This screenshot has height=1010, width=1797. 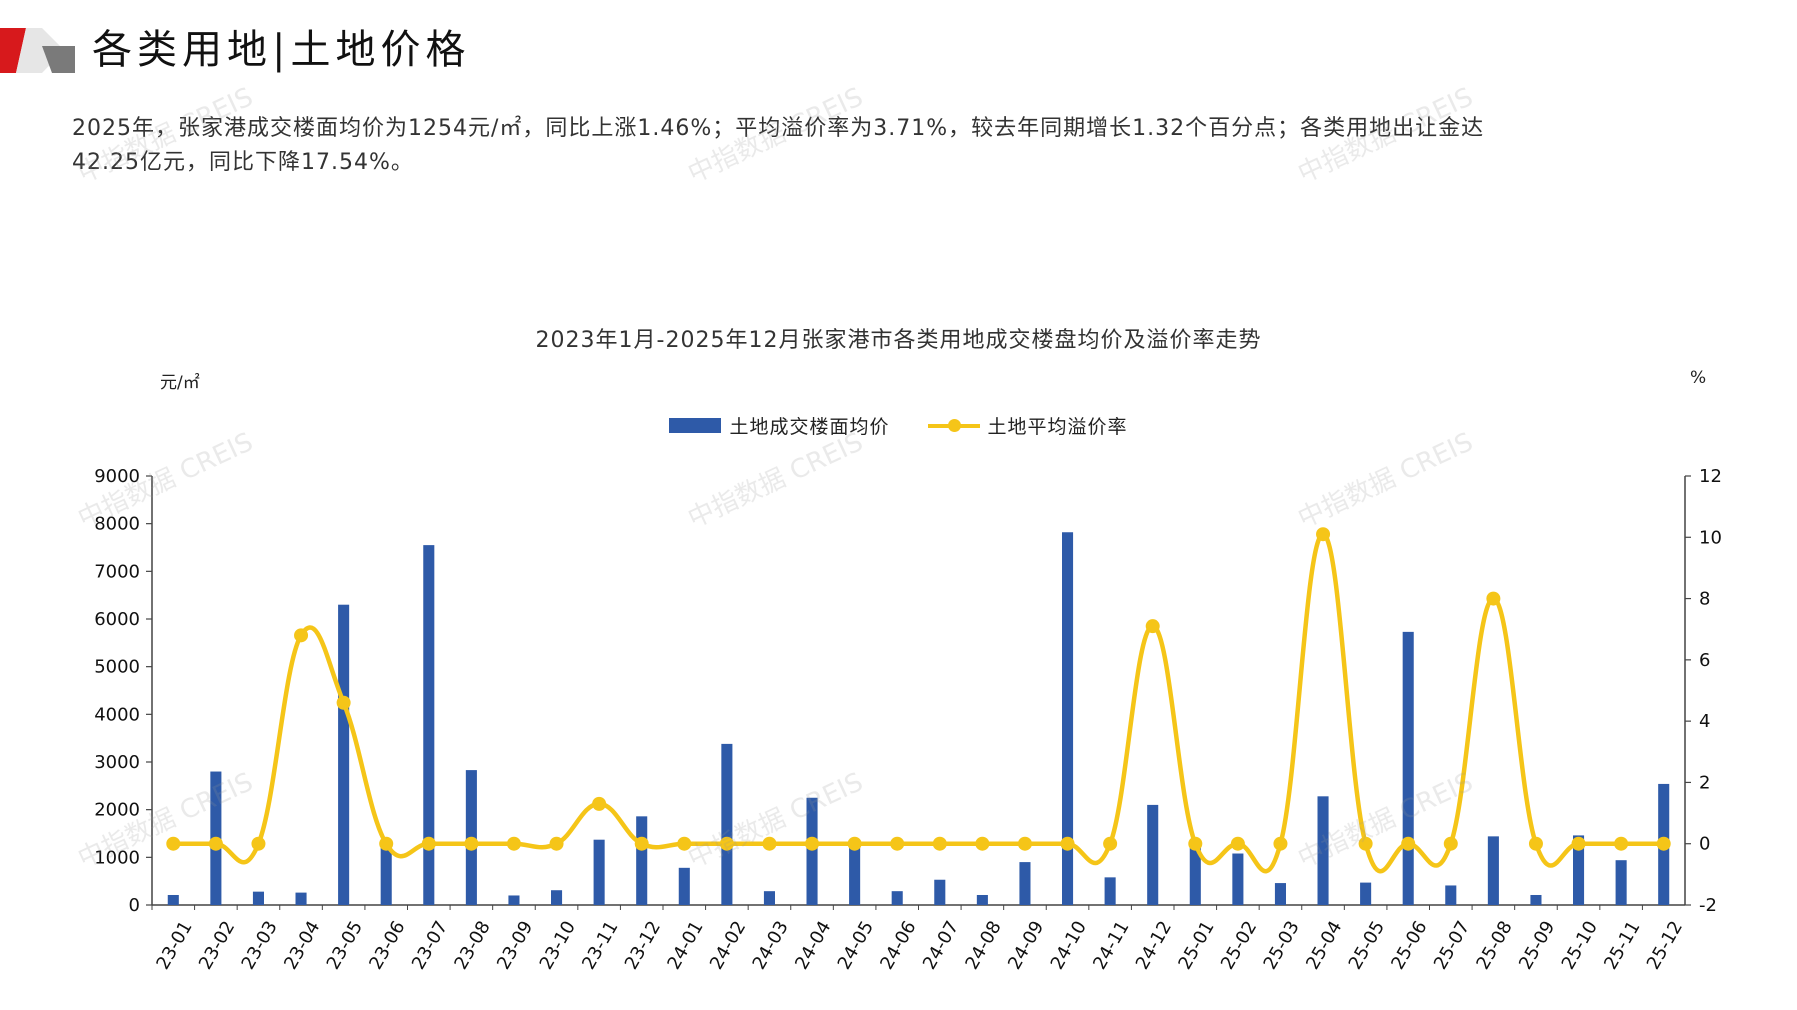 What do you see at coordinates (1704, 599) in the screenshot?
I see `right-tick-label: 8` at bounding box center [1704, 599].